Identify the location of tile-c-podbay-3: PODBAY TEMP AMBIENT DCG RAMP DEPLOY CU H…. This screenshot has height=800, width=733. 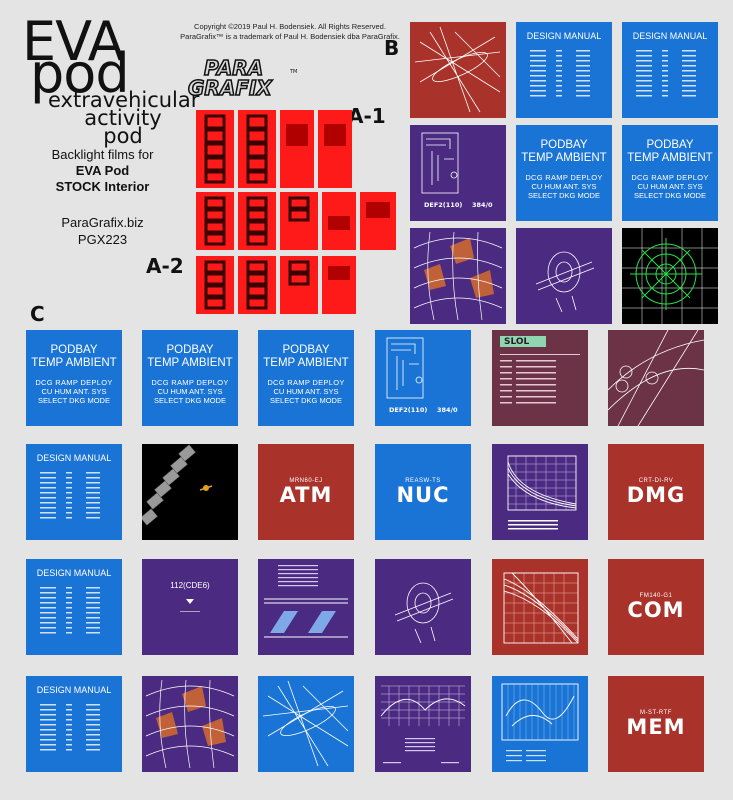
(306, 378).